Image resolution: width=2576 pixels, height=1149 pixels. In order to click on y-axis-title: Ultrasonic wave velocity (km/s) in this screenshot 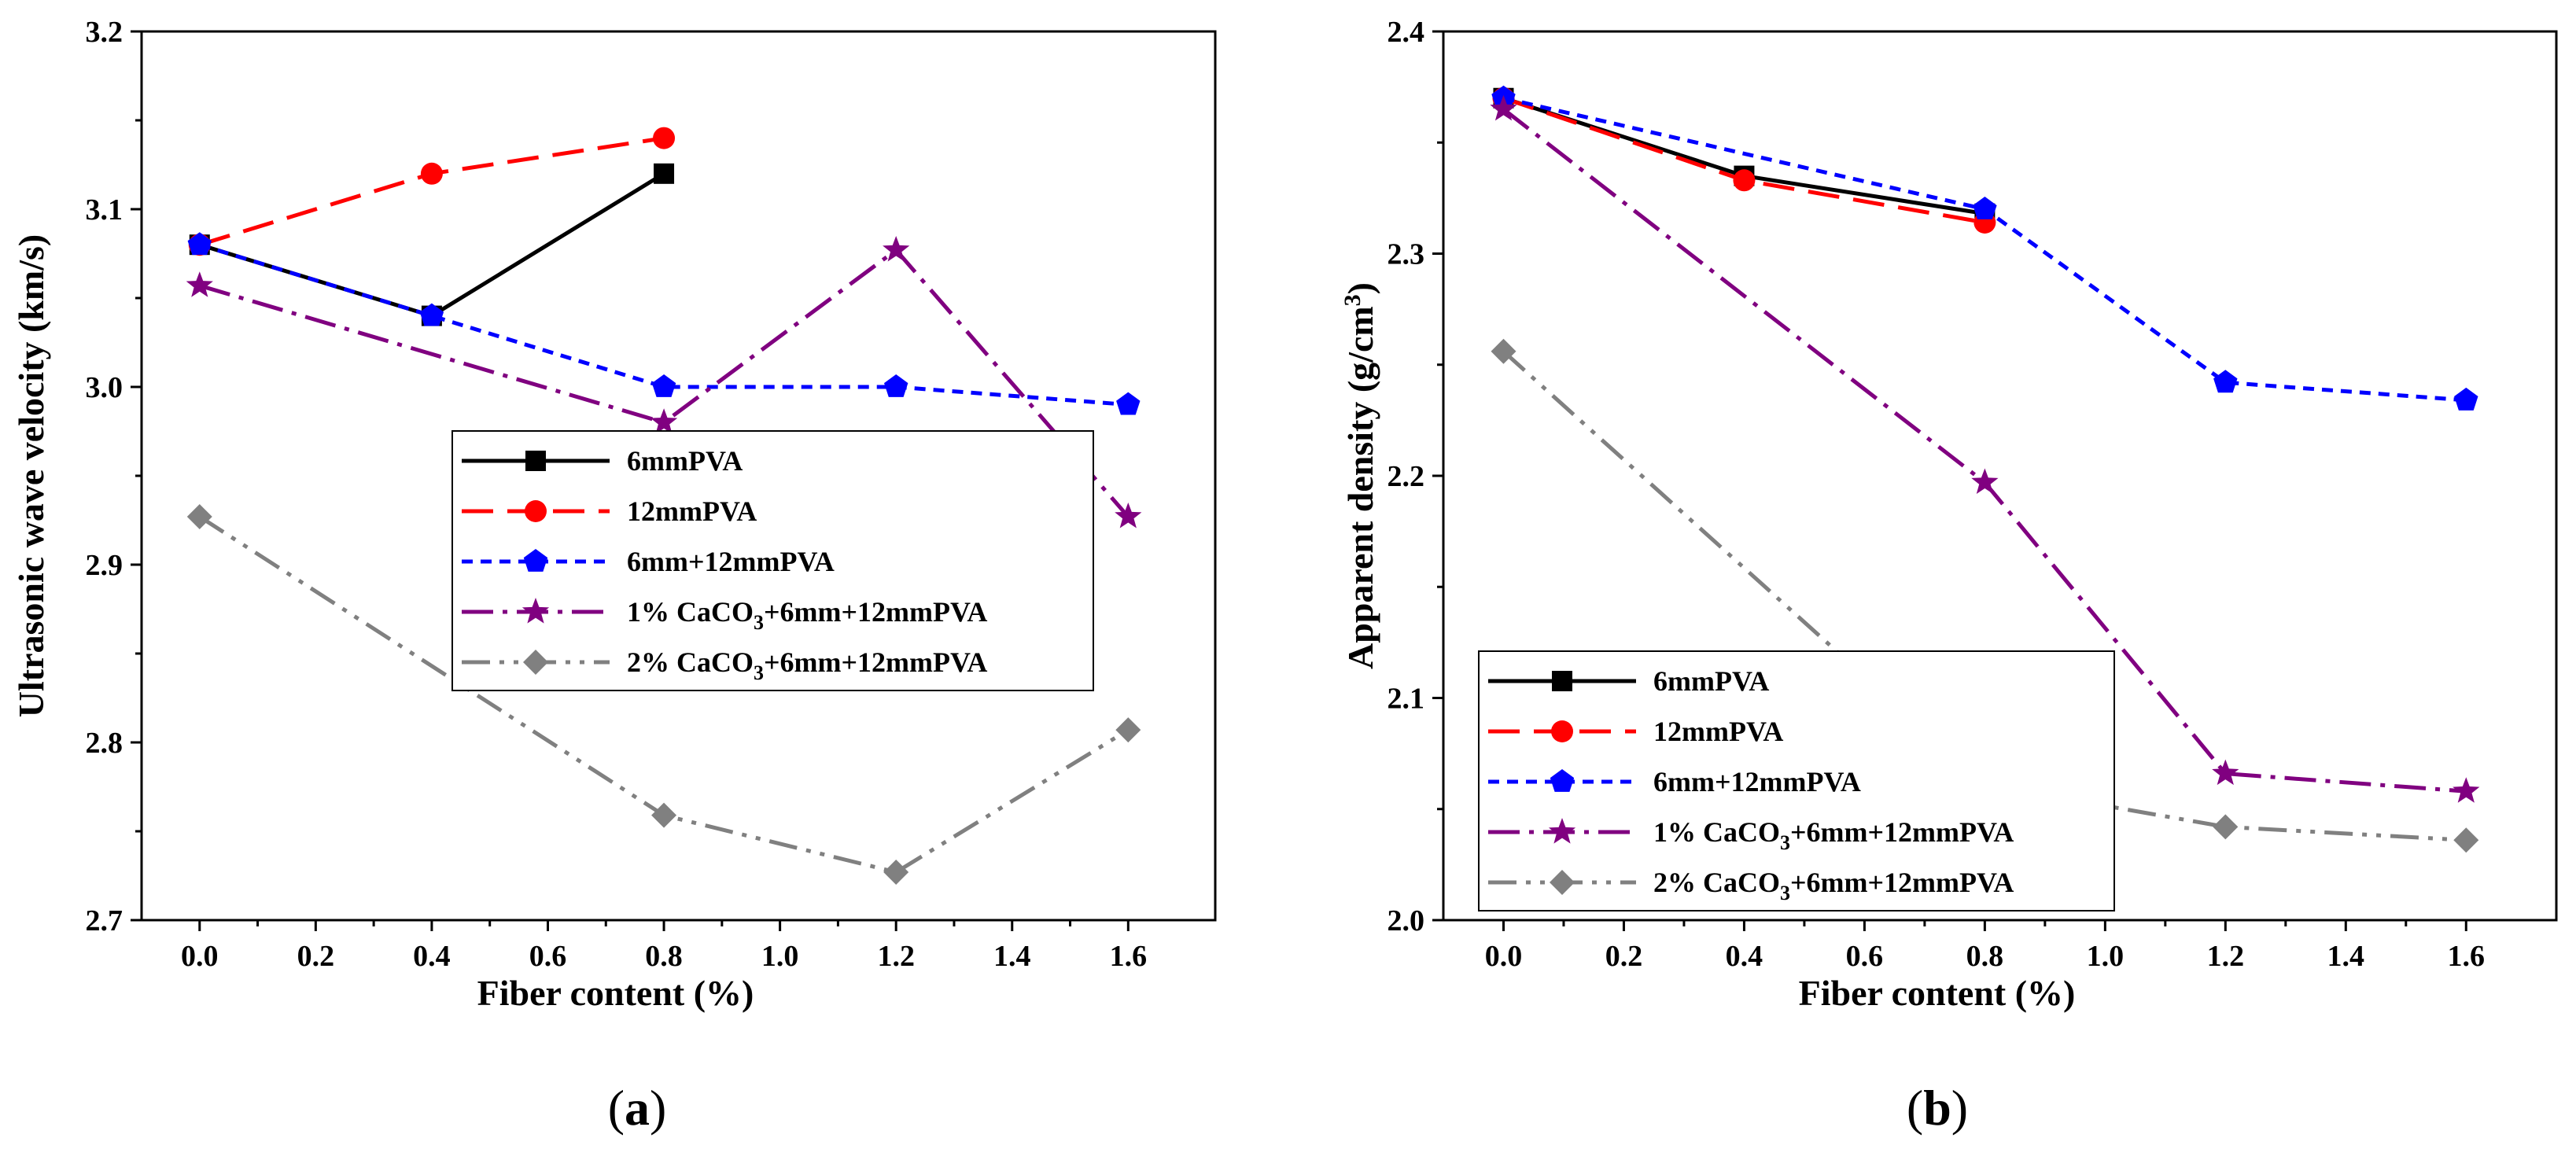, I will do `click(31, 476)`.